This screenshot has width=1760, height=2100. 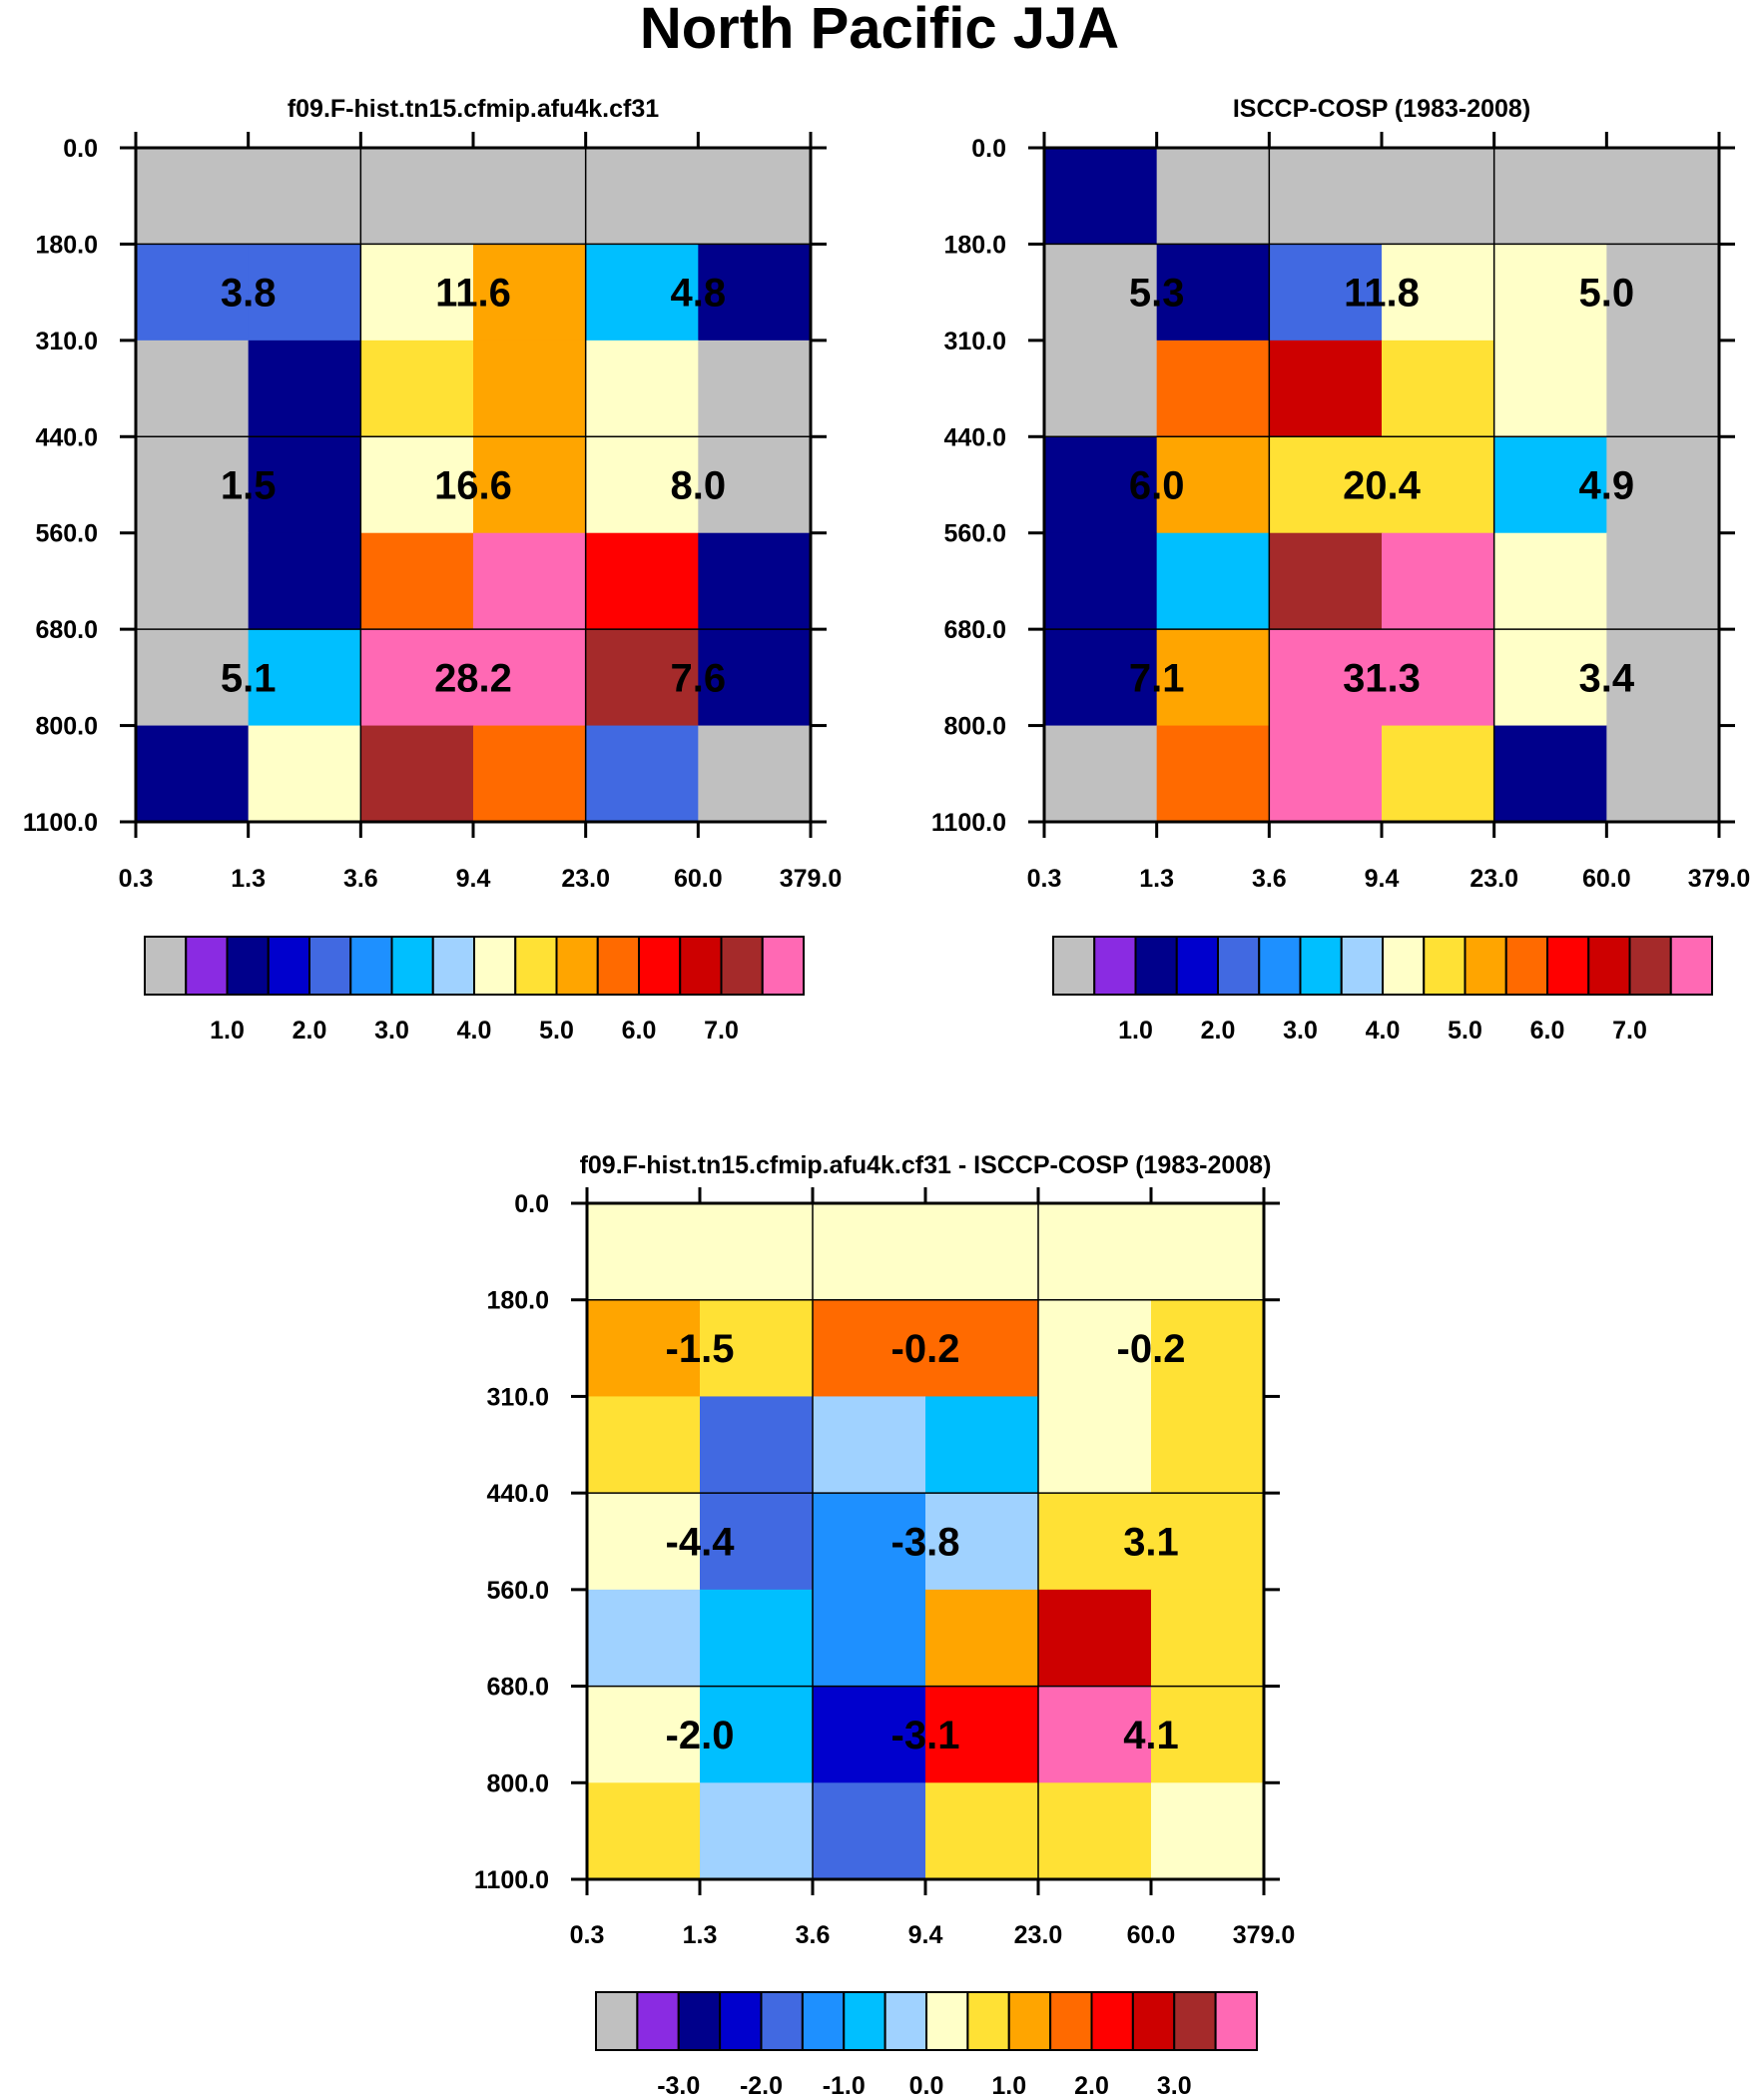 What do you see at coordinates (1157, 294) in the screenshot?
I see `group-value-label: 5.3` at bounding box center [1157, 294].